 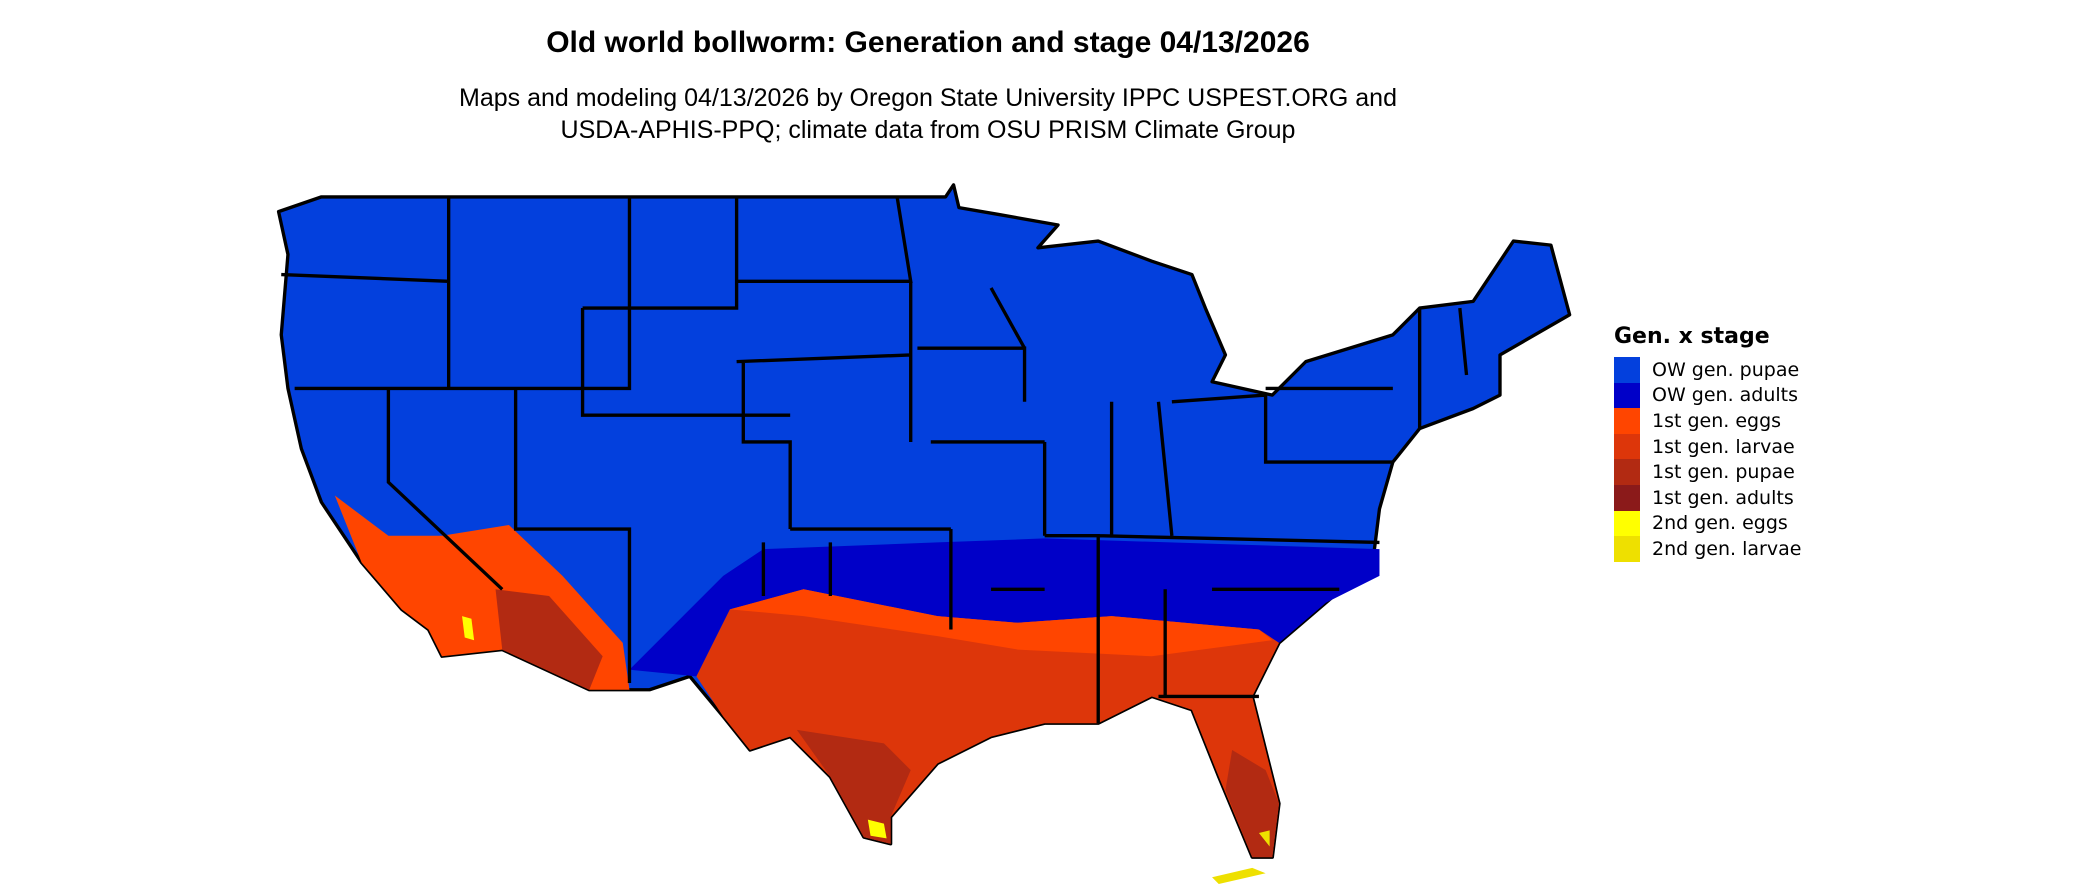 What do you see at coordinates (1252, 804) in the screenshot?
I see `region-1st-gen-pupae-fl` at bounding box center [1252, 804].